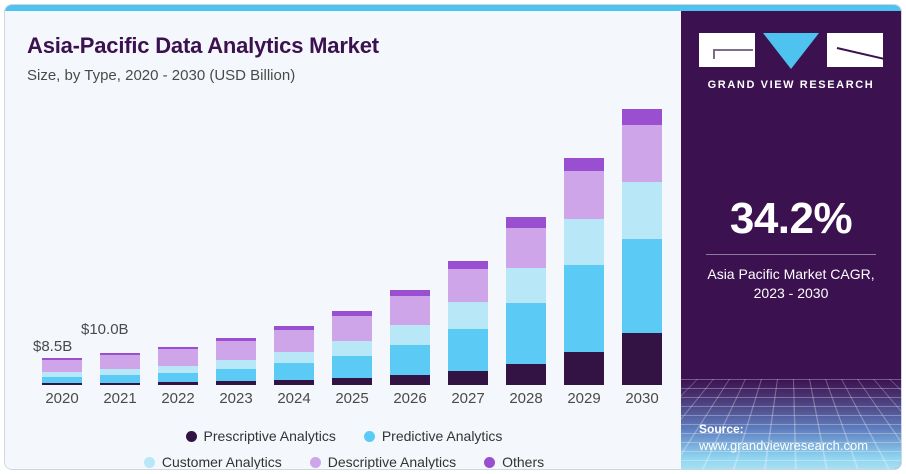  Describe the element at coordinates (236, 398) in the screenshot. I see `x-axis-label-2023: 2023` at that location.